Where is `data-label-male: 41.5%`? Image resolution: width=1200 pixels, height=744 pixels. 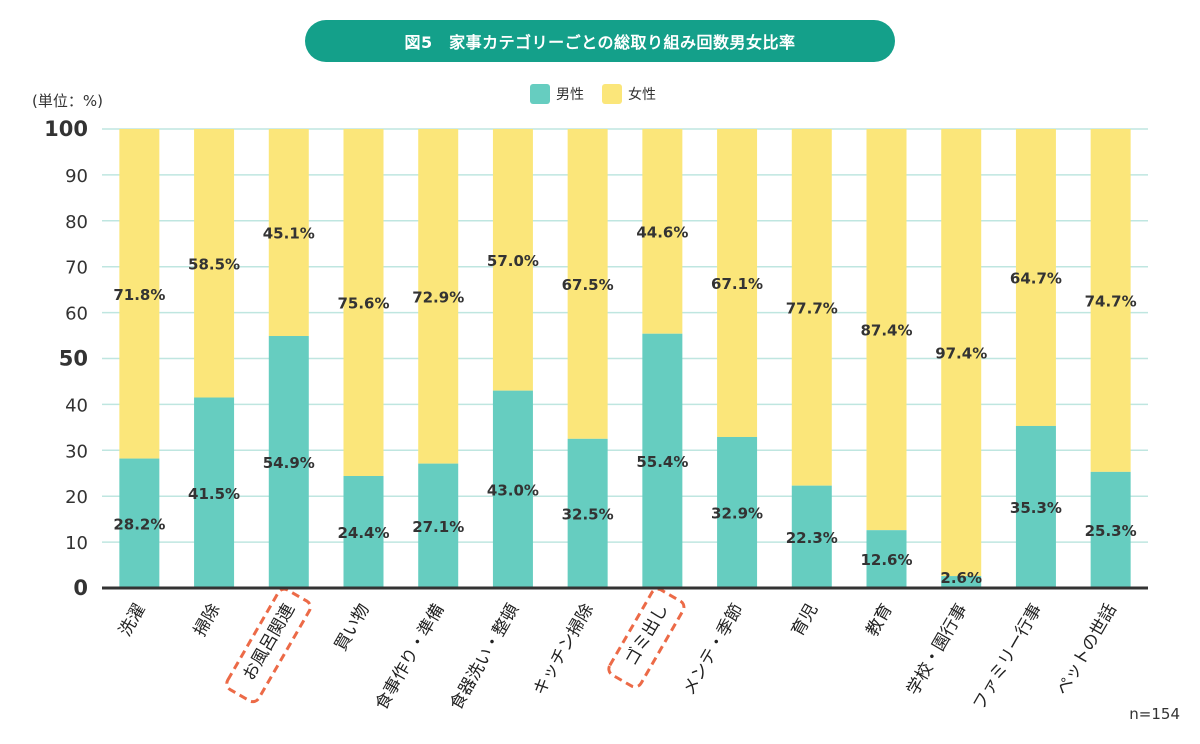 data-label-male: 41.5% is located at coordinates (214, 494).